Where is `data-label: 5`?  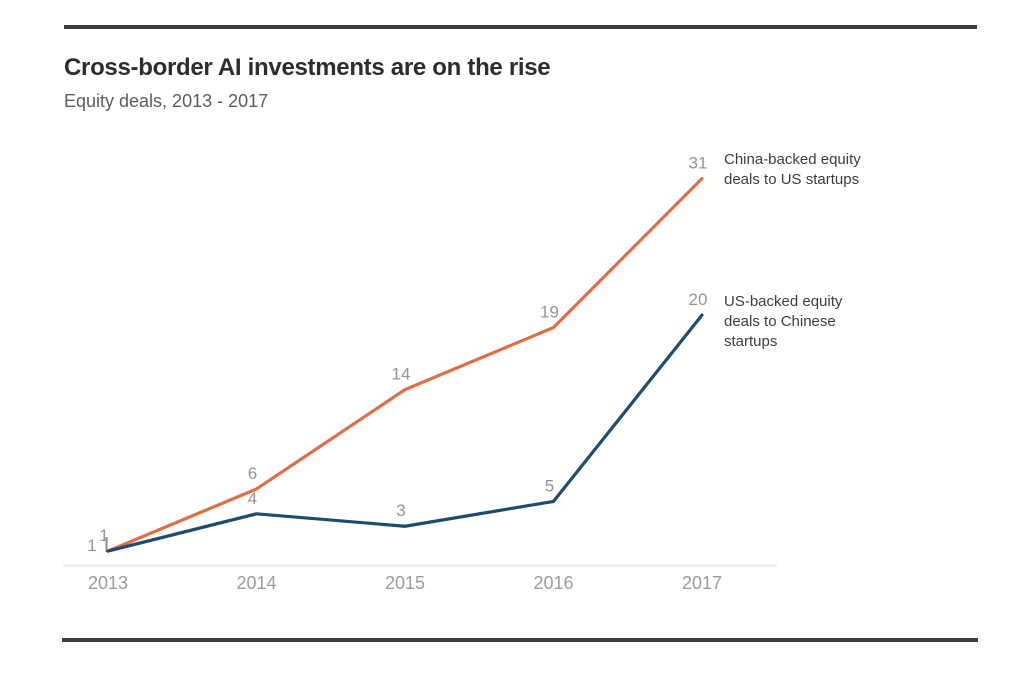
data-label: 5 is located at coordinates (549, 485).